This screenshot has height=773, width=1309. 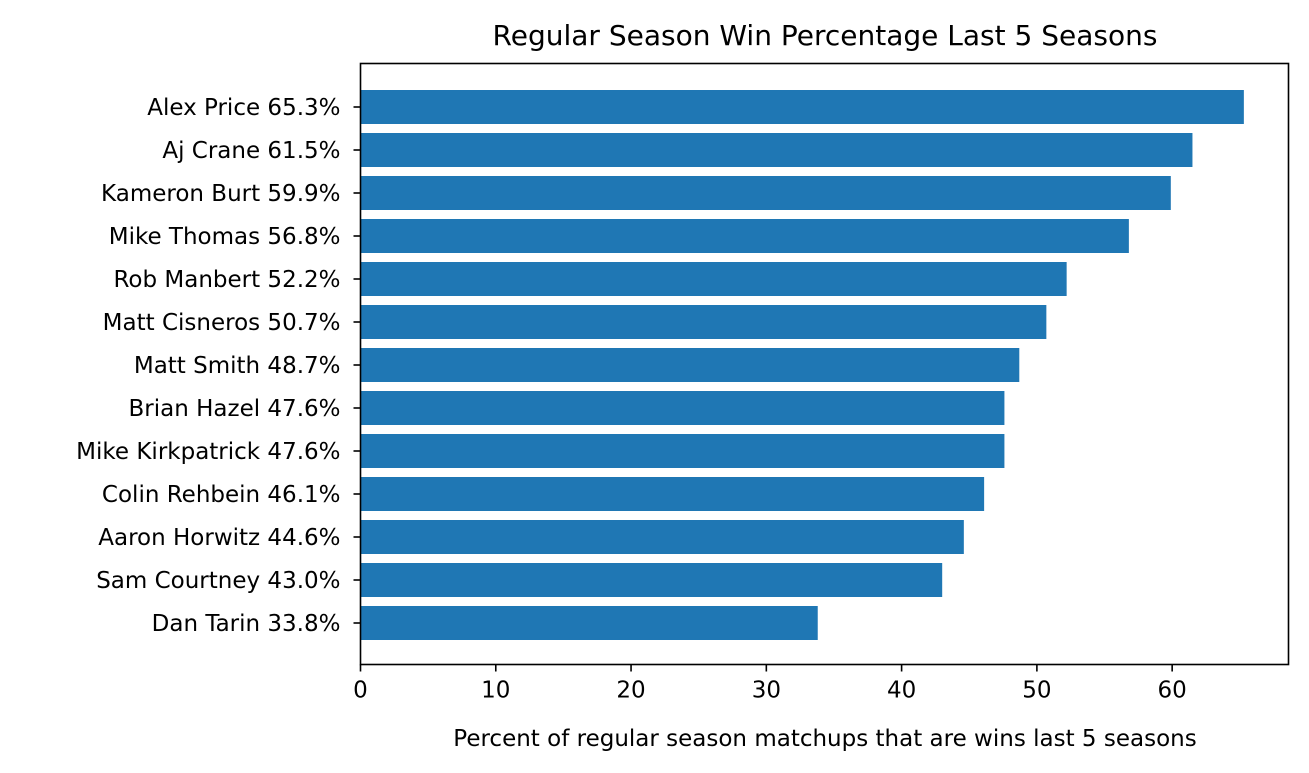 I want to click on y-tick-label: Sam Courtney 43.0%, so click(x=218, y=581).